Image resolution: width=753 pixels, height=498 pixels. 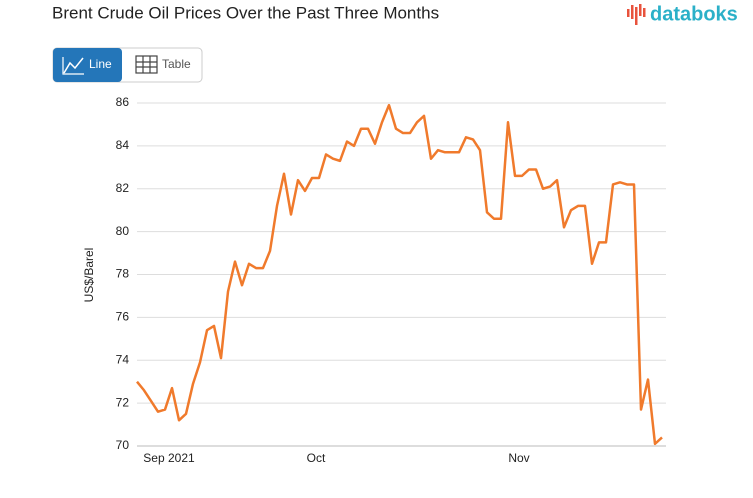 I want to click on x-tick-label: Oct, so click(x=316, y=458).